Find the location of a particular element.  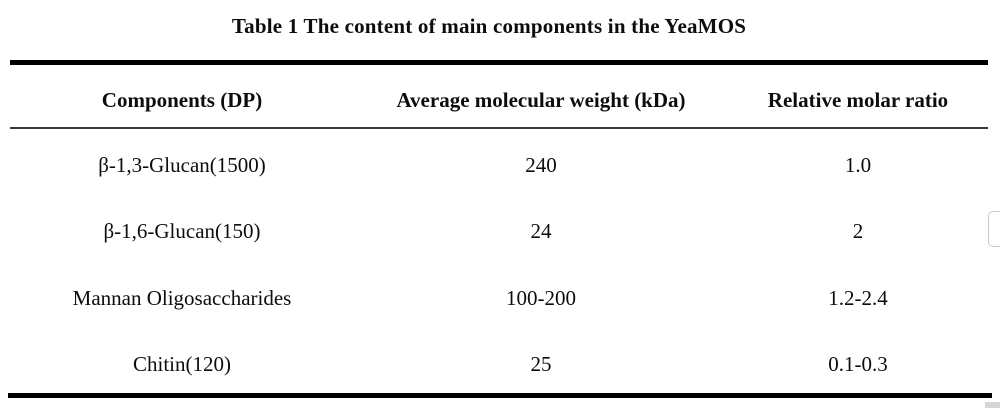

cell-molar-ratio: 1.2-2.4 is located at coordinates (858, 297).